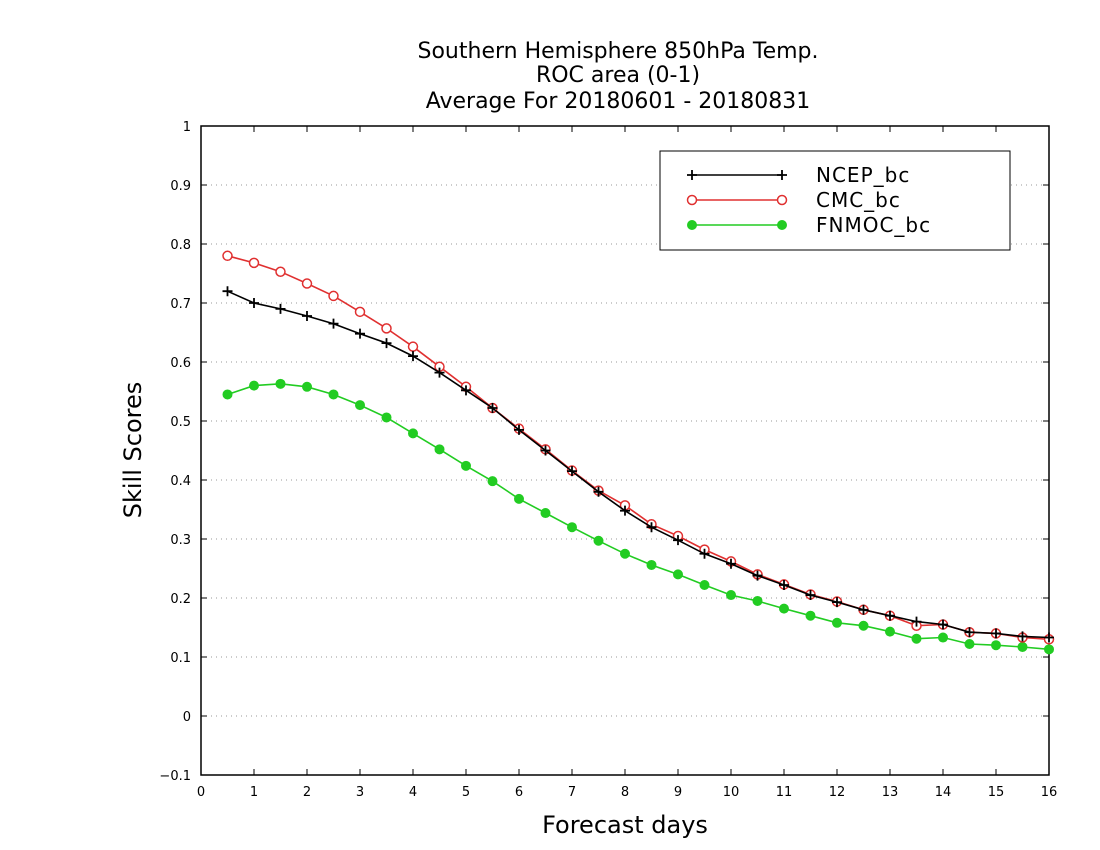  Describe the element at coordinates (180, 363) in the screenshot. I see `y-tick-label: 0.6` at that location.